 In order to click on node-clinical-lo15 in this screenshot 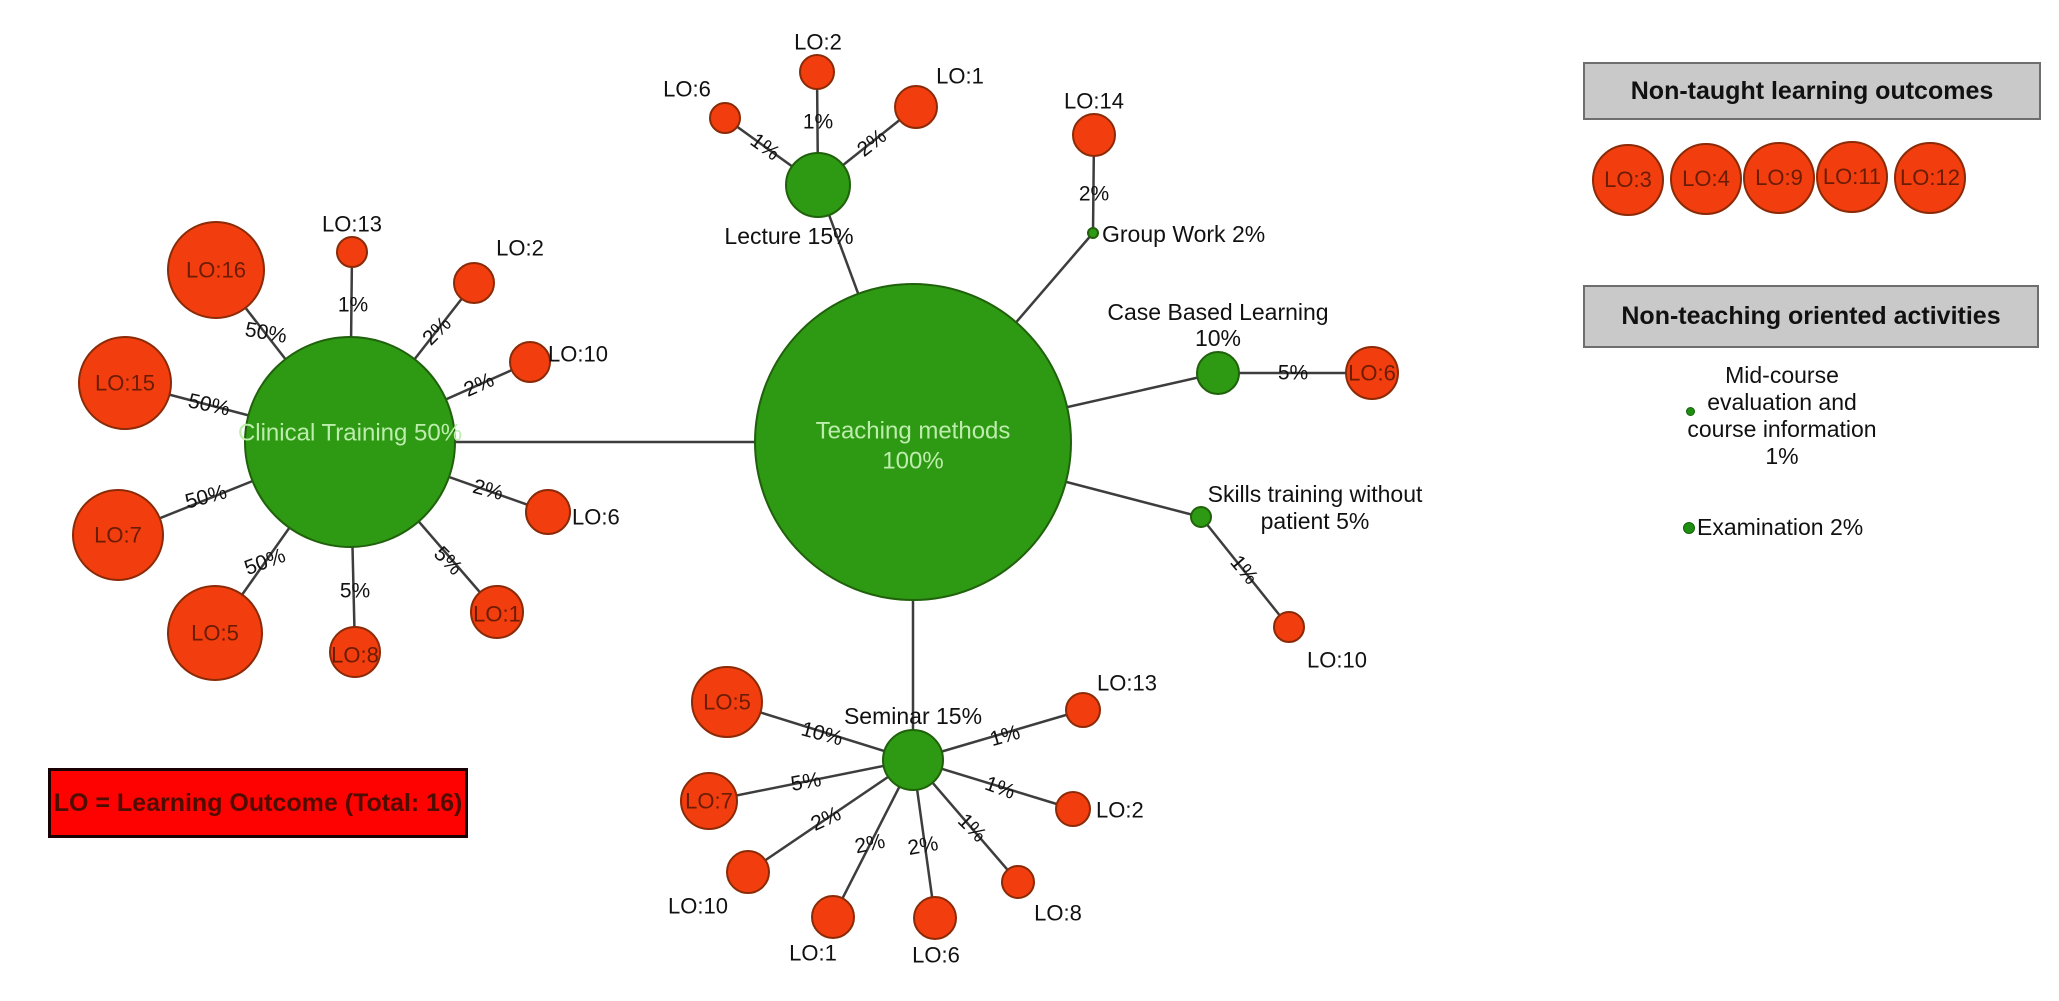, I will do `click(125, 383)`.